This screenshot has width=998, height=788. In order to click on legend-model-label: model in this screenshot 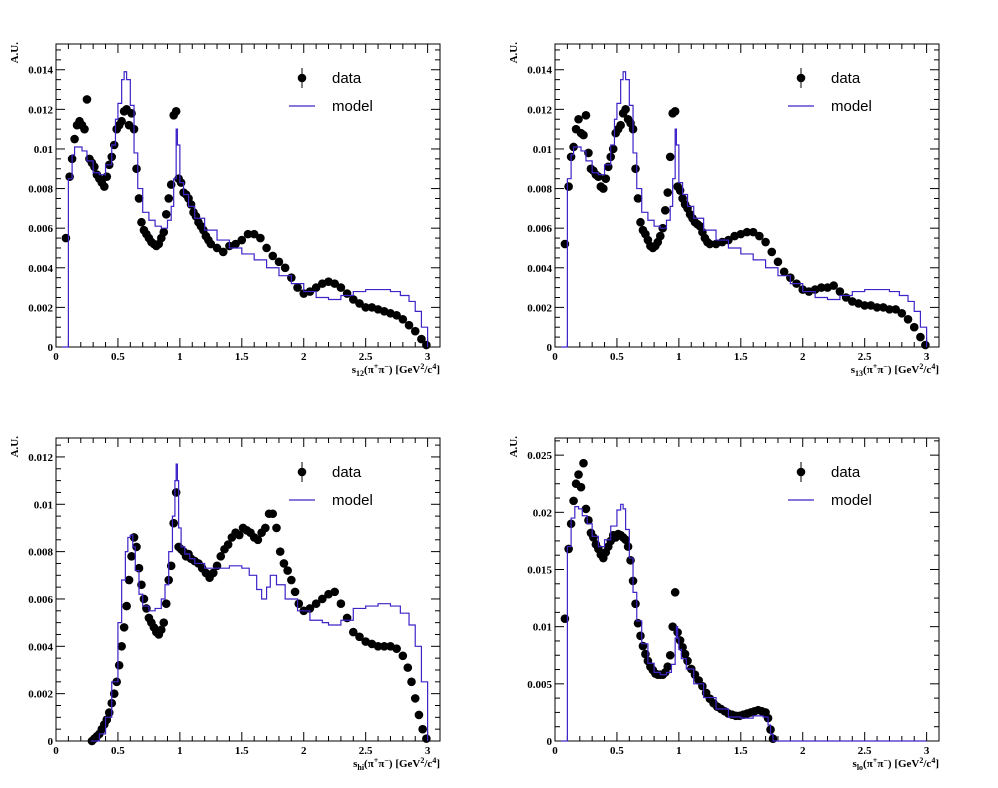, I will do `click(352, 500)`.